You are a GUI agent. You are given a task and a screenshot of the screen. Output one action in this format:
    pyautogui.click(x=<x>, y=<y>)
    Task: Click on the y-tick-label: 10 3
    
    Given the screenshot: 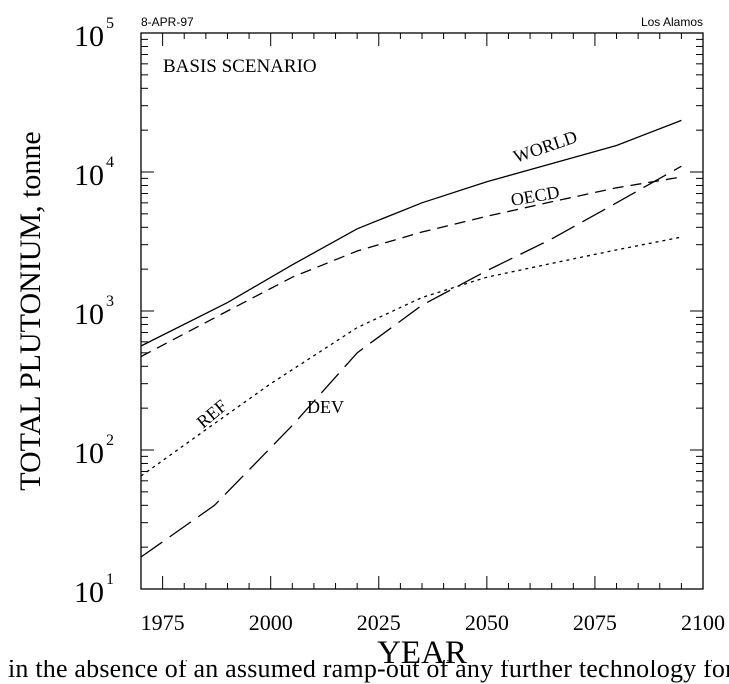 What is the action you would take?
    pyautogui.click(x=94, y=312)
    